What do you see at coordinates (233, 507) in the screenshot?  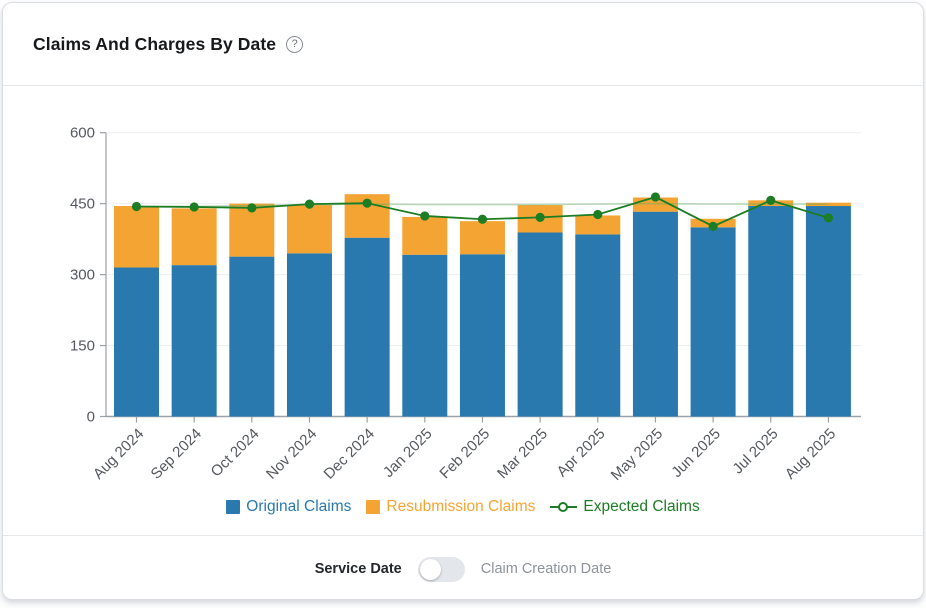 I see `original-claims-swatch-icon` at bounding box center [233, 507].